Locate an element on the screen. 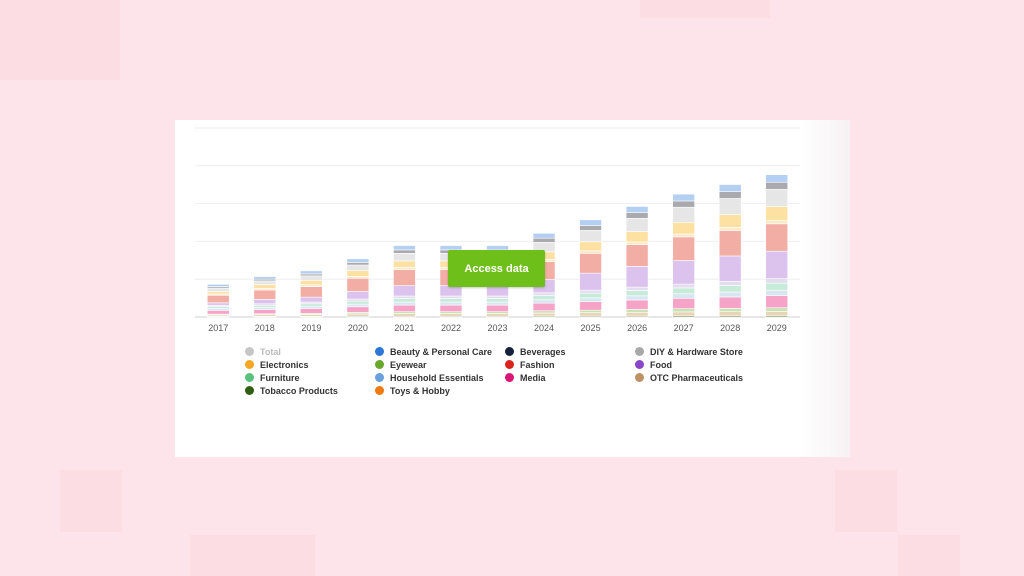 Image resolution: width=1024 pixels, height=576 pixels. x-tick-label: 2023 is located at coordinates (497, 328).